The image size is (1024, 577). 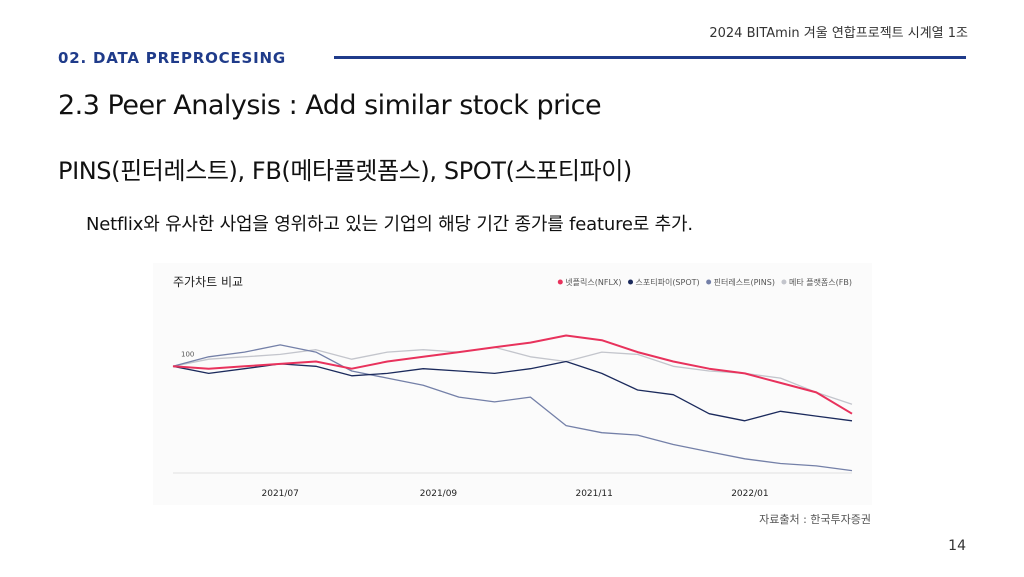 I want to click on source-note: 자료출처 : 한국투자증권, so click(x=815, y=519).